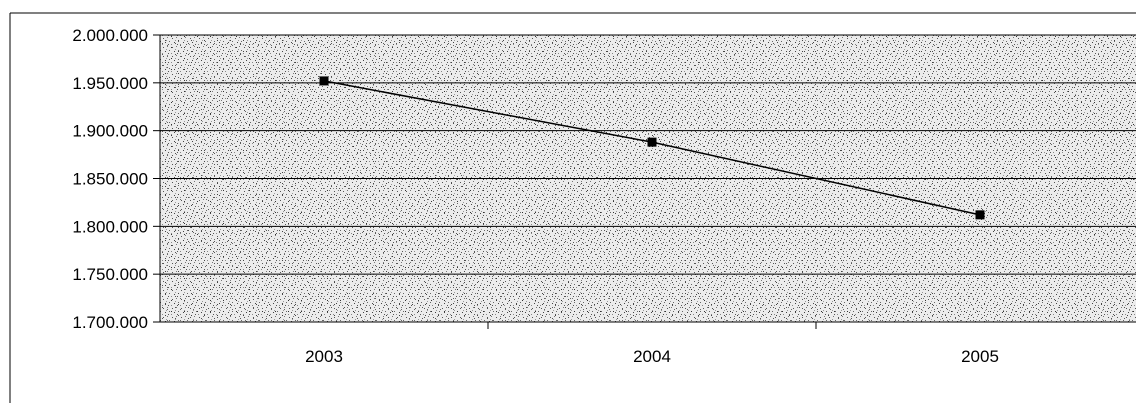 The height and width of the screenshot is (403, 1136). What do you see at coordinates (110, 322) in the screenshot?
I see `y-tick-label: 1.700.000` at bounding box center [110, 322].